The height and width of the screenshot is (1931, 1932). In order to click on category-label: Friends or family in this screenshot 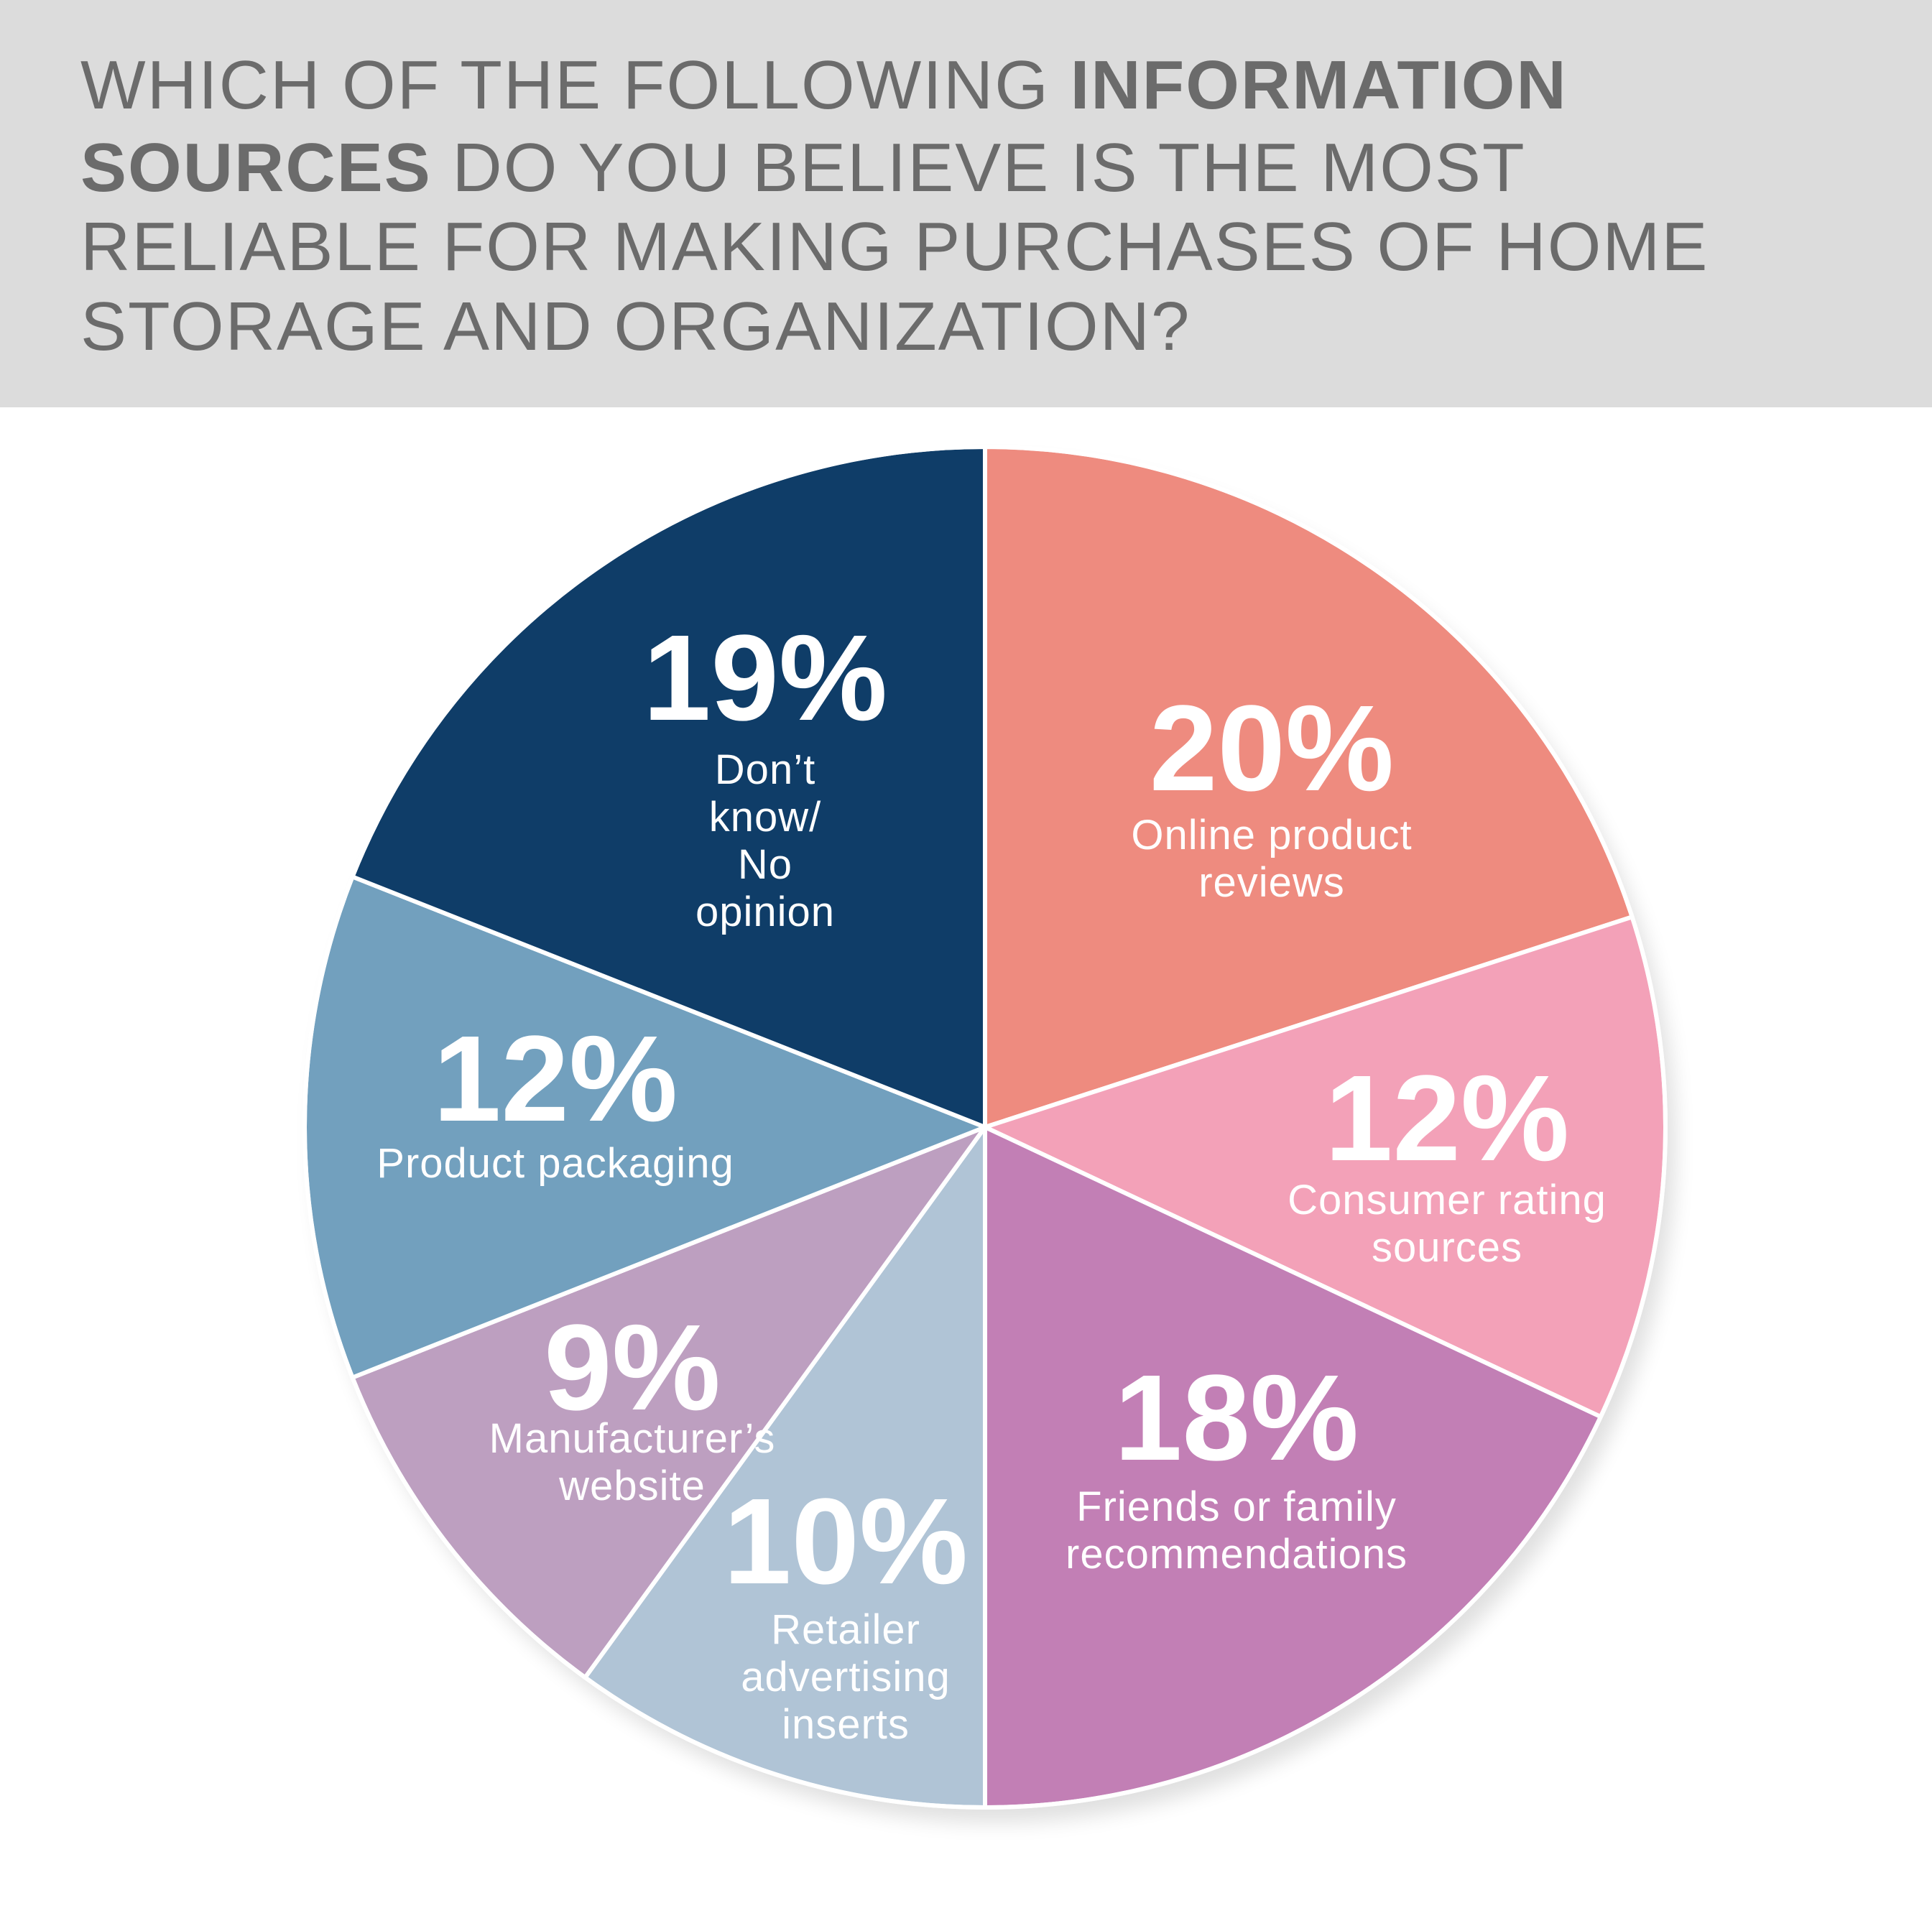, I will do `click(1236, 1506)`.